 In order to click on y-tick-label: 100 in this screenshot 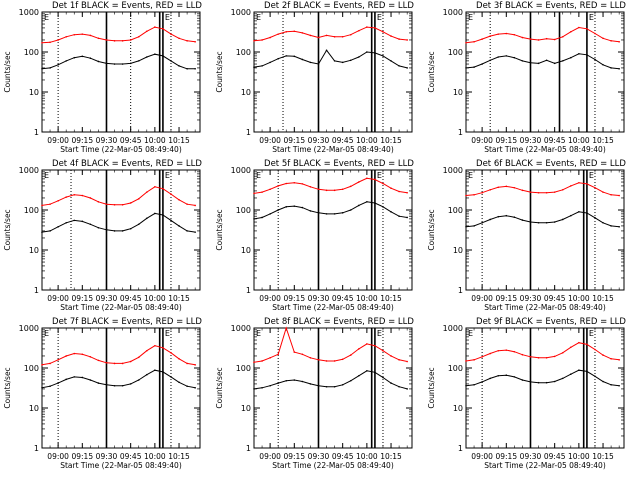, I will do `click(243, 368)`.